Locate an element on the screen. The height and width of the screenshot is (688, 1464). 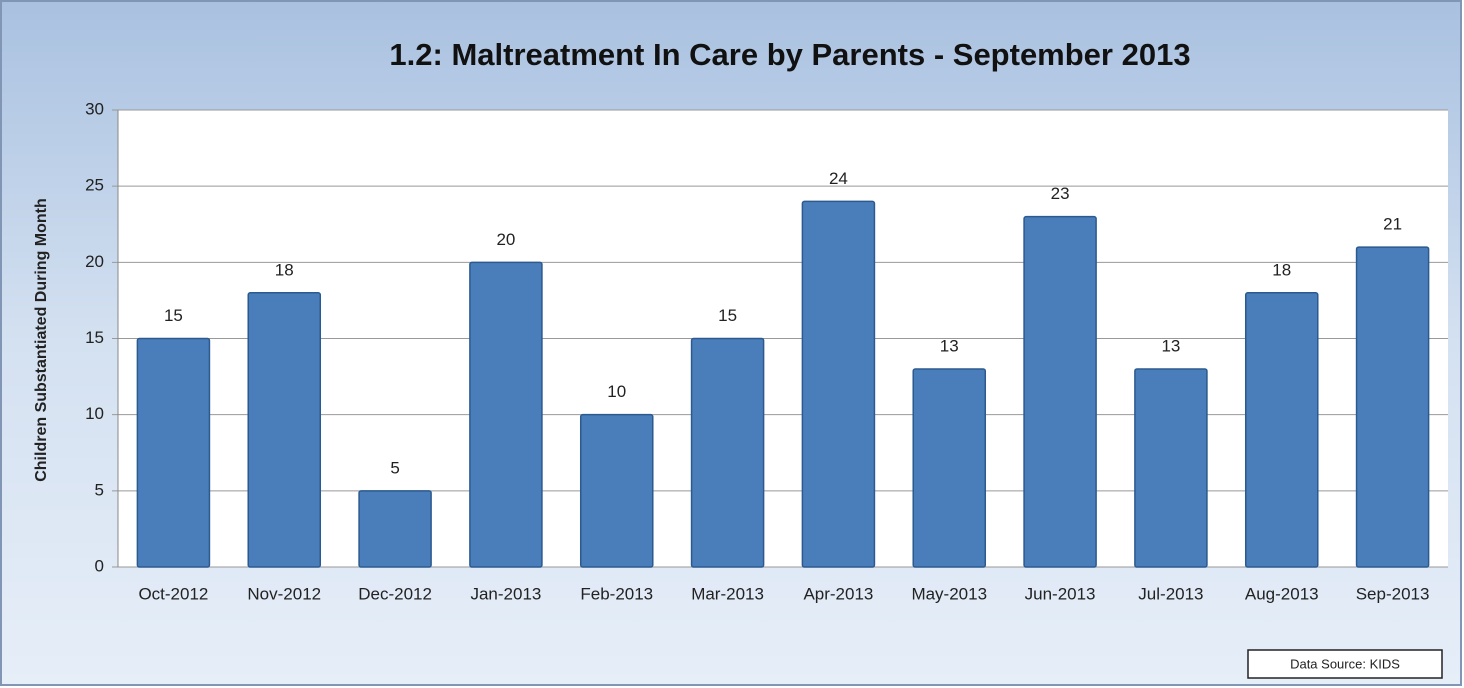
y-tick-label: 25 is located at coordinates (94, 185).